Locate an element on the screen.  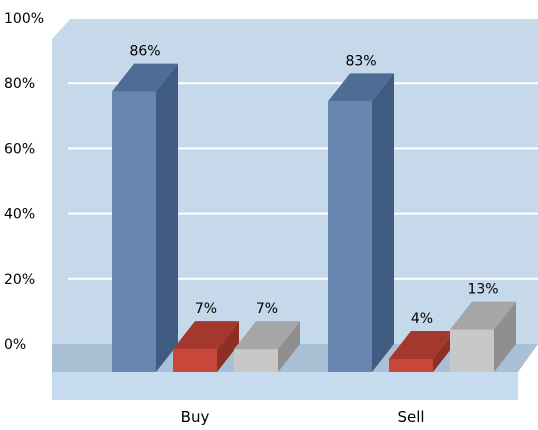
x-category-label: Sell is located at coordinates (410, 417).